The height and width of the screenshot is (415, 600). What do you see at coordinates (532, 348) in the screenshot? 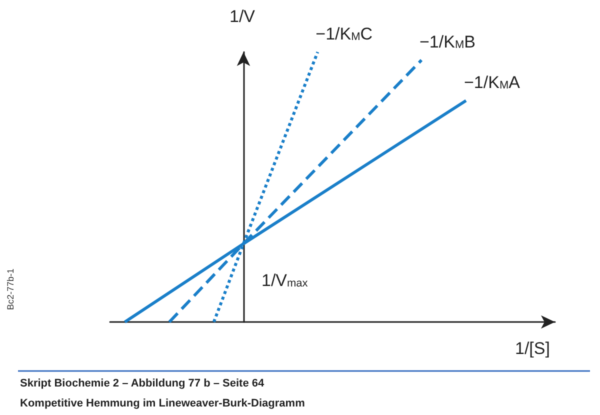
I see `x-axis-title: 1/[S]` at bounding box center [532, 348].